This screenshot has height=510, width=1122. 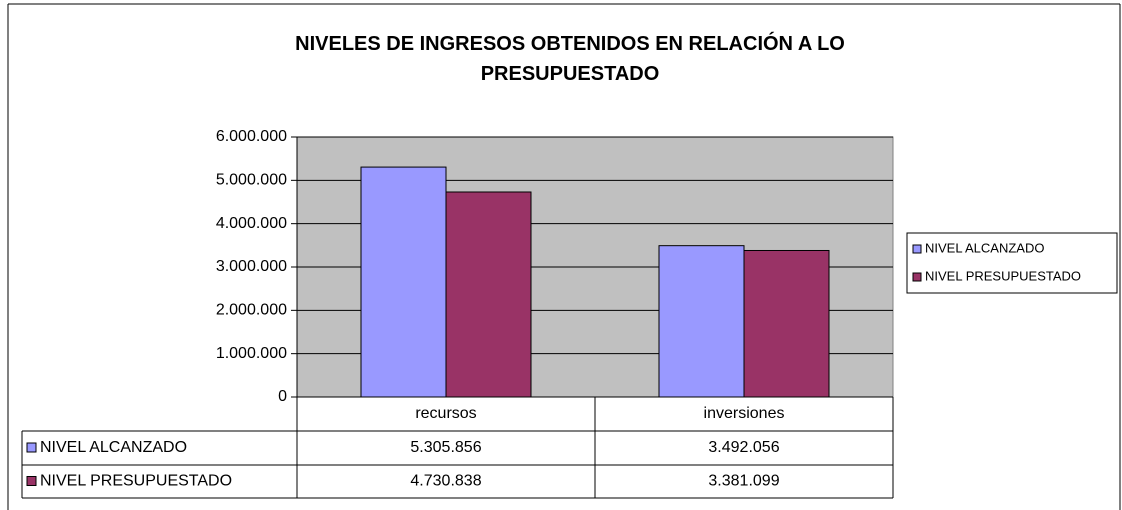 I want to click on y-tick-label: 4.000.000, so click(x=251, y=223).